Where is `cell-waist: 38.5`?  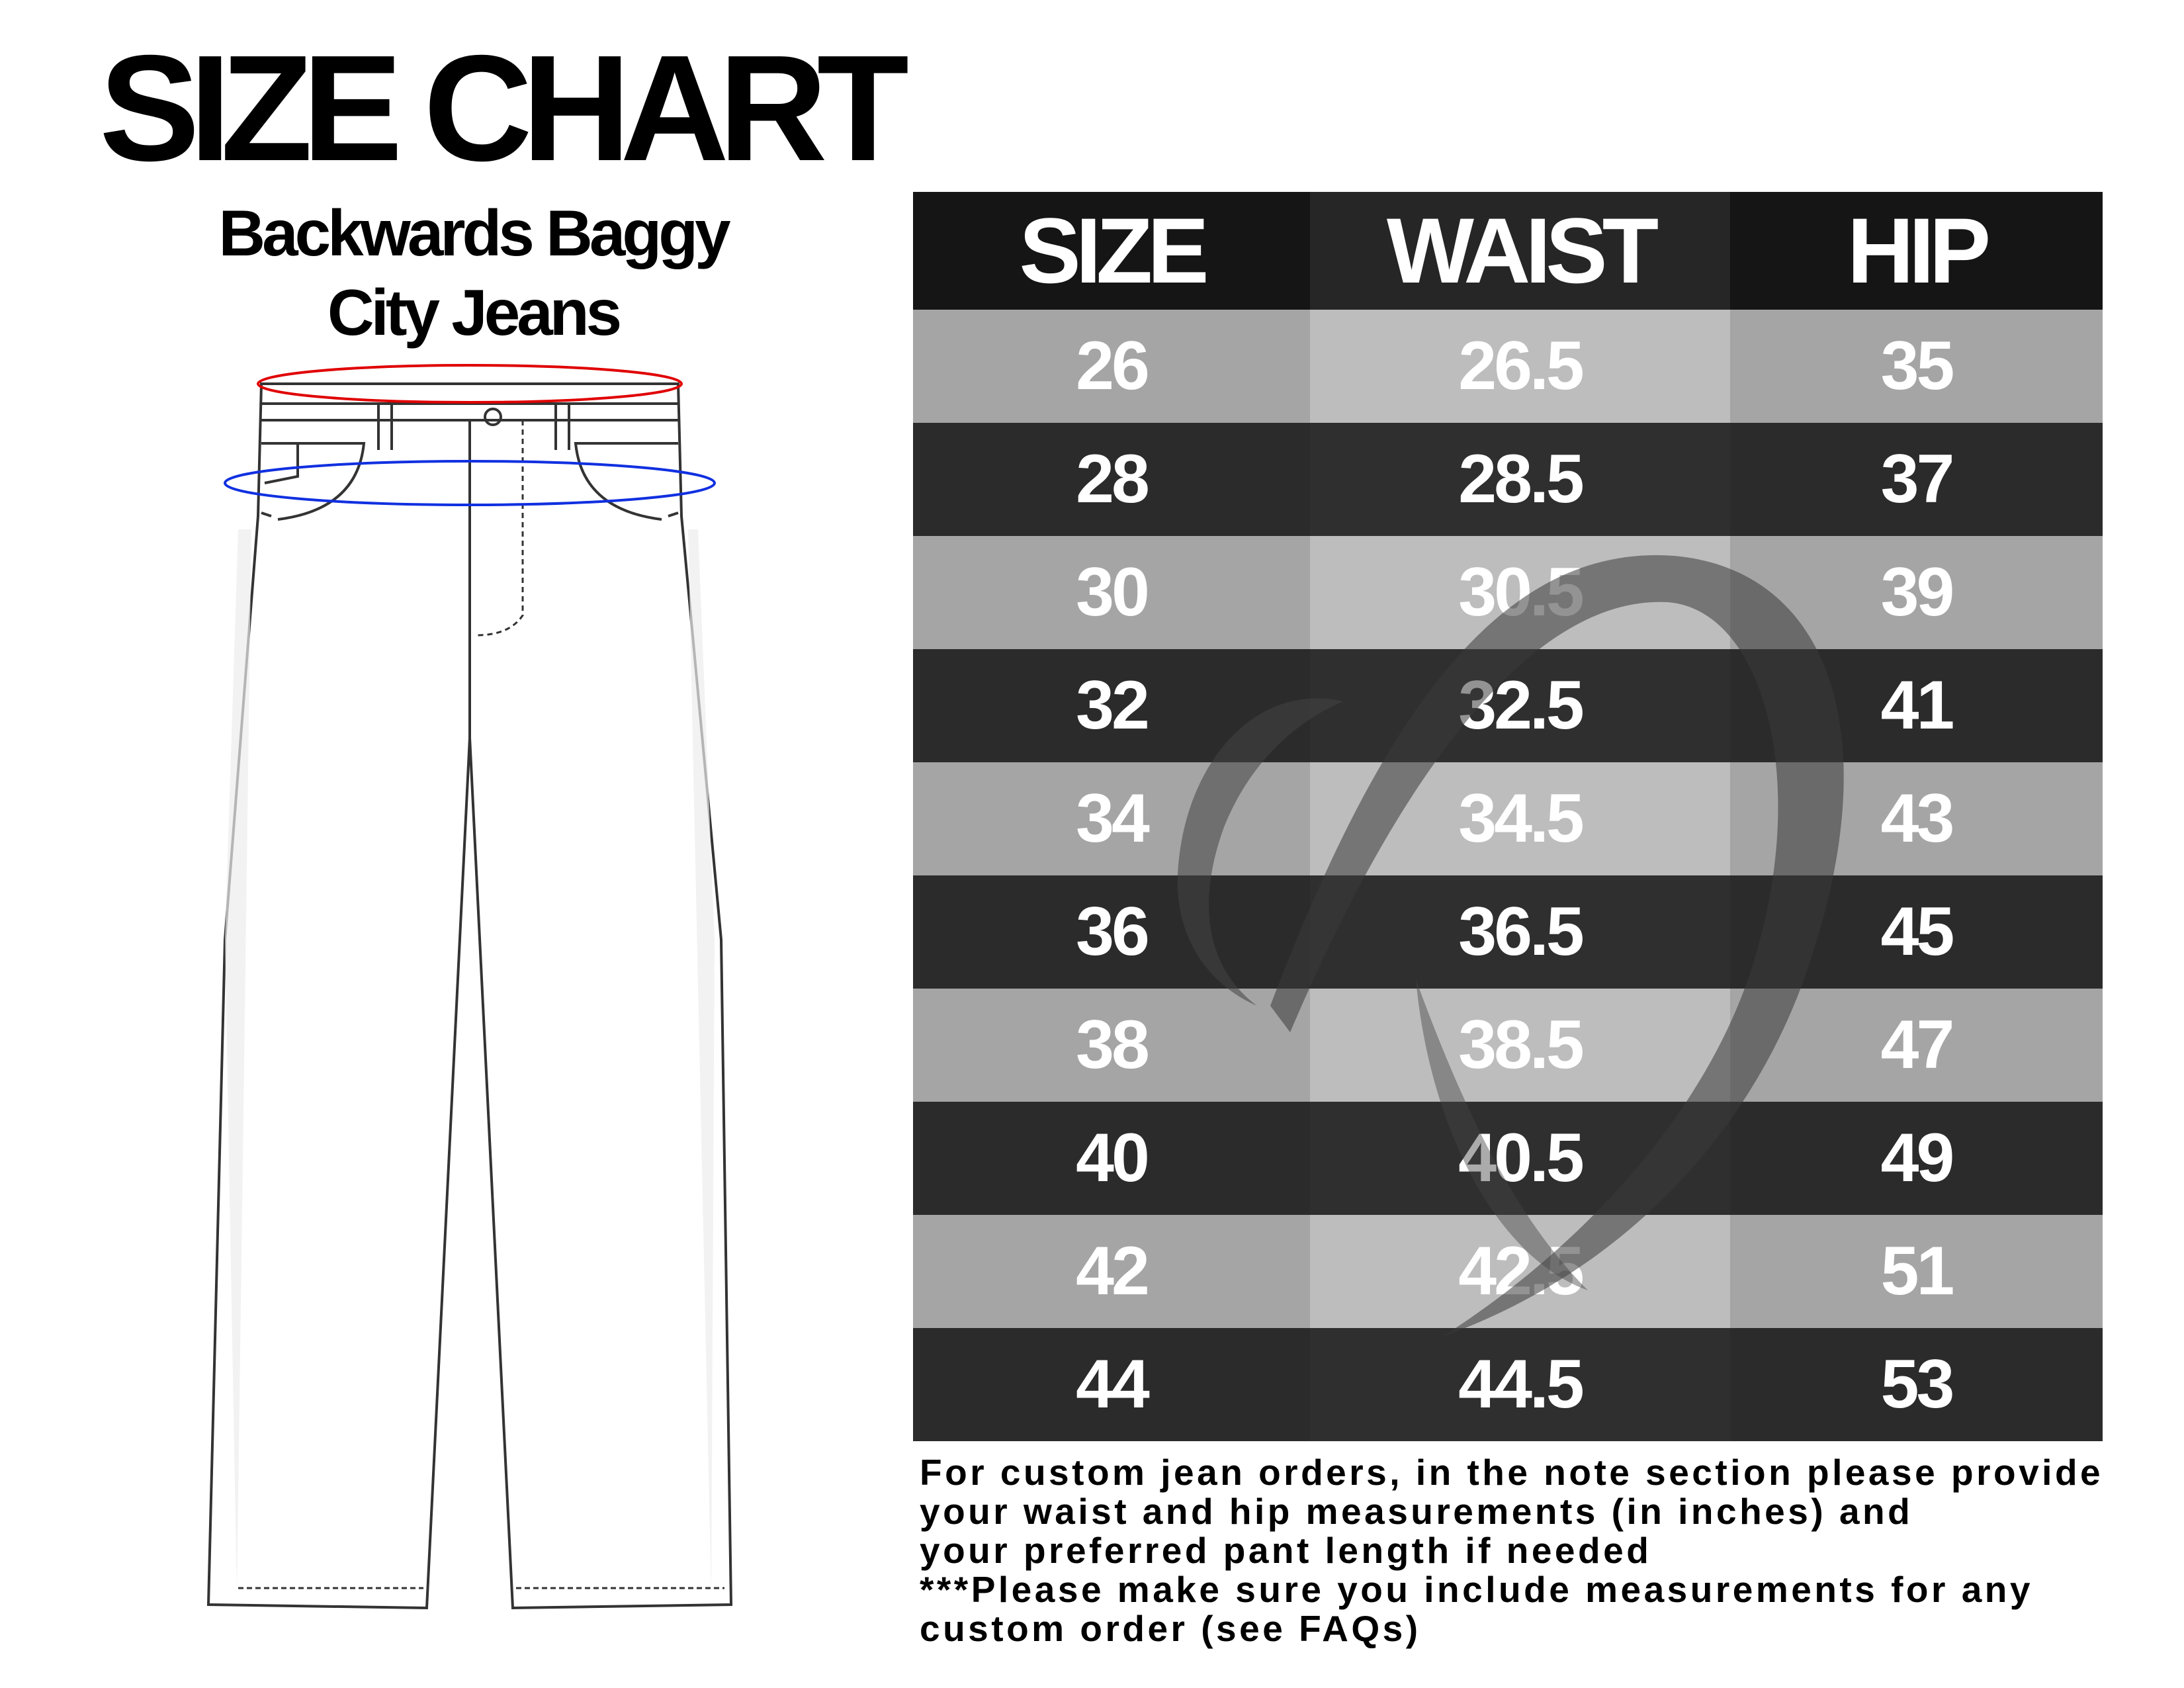 cell-waist: 38.5 is located at coordinates (1520, 1045).